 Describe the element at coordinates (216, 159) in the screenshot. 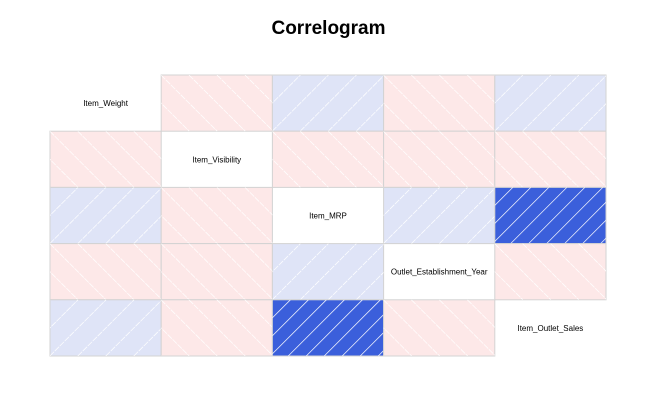

I see `variable-label: Item_Visibility` at that location.